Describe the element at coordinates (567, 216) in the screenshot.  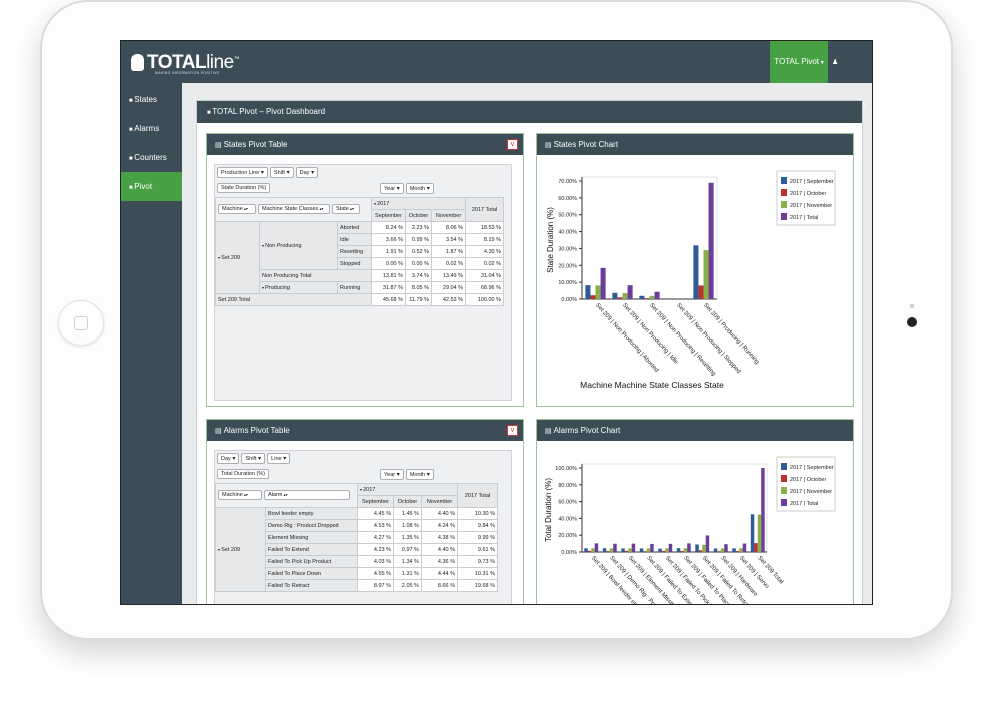
I see `y-tick-label: 50.00%` at that location.